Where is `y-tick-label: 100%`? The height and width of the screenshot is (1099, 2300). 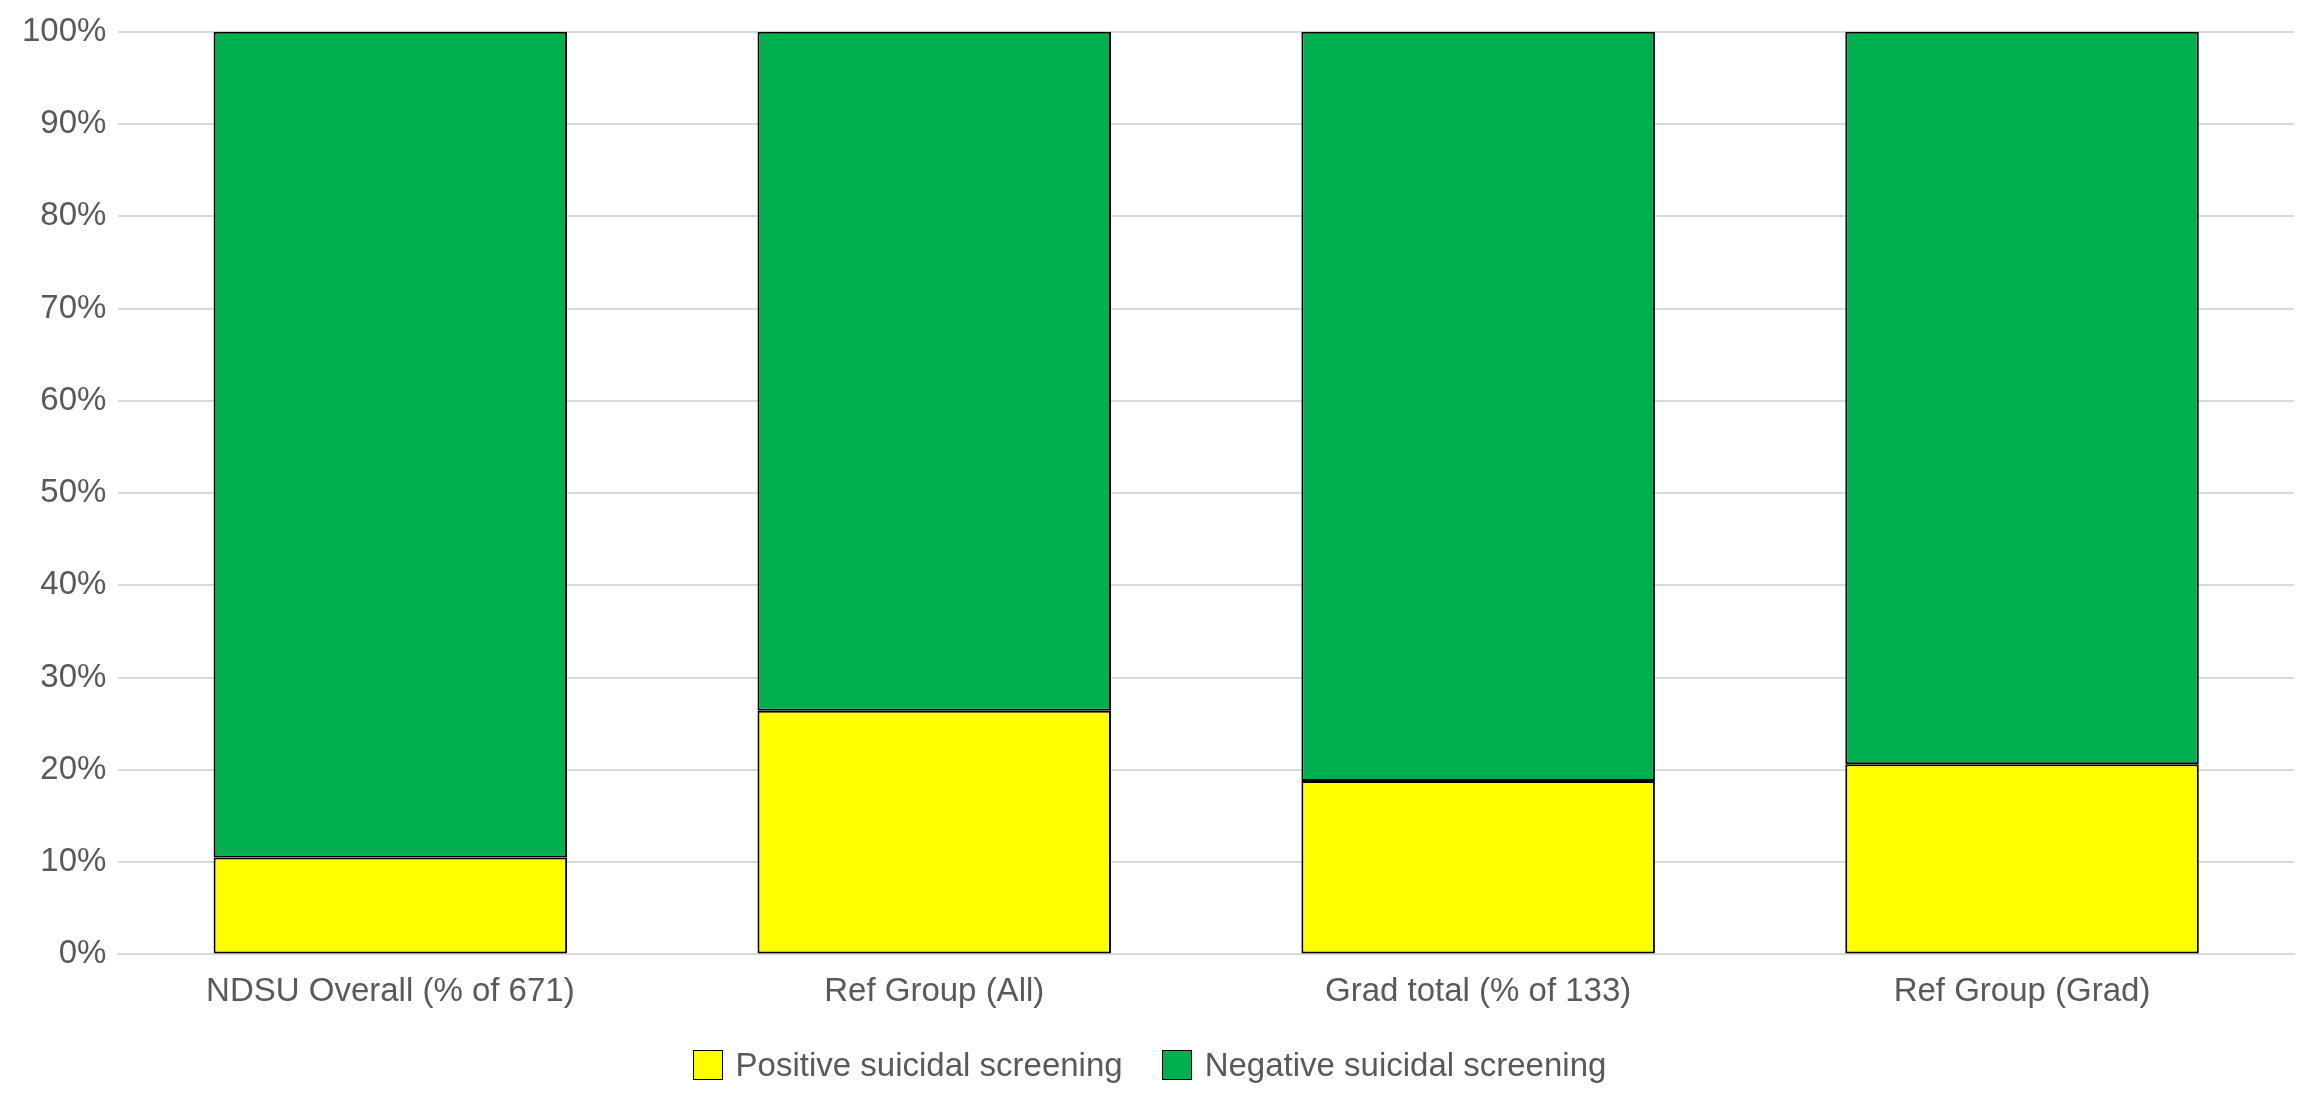 y-tick-label: 100% is located at coordinates (64, 29).